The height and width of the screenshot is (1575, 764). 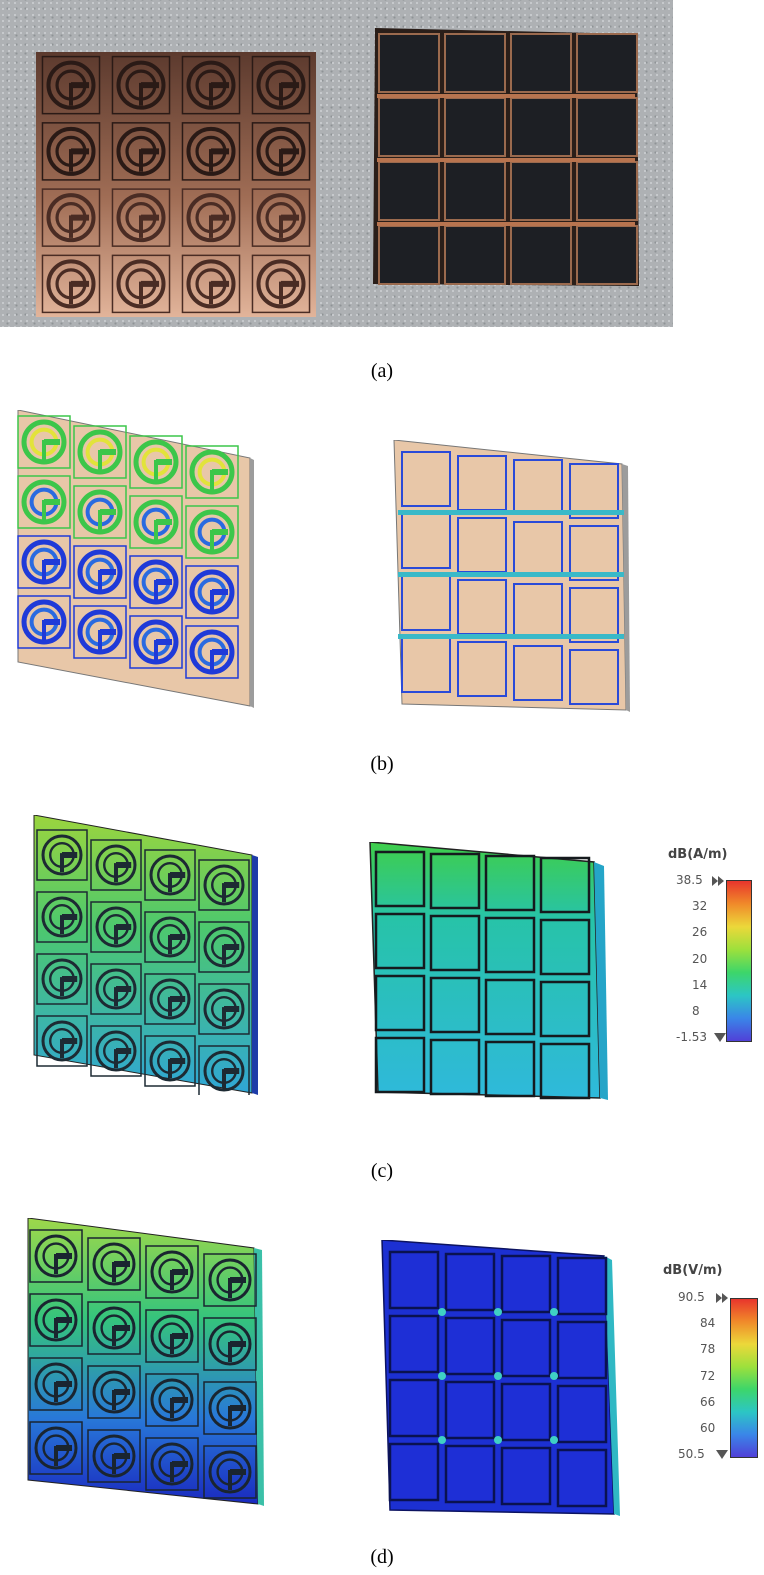 I want to click on legend-e-min: 50.5, so click(x=691, y=1454).